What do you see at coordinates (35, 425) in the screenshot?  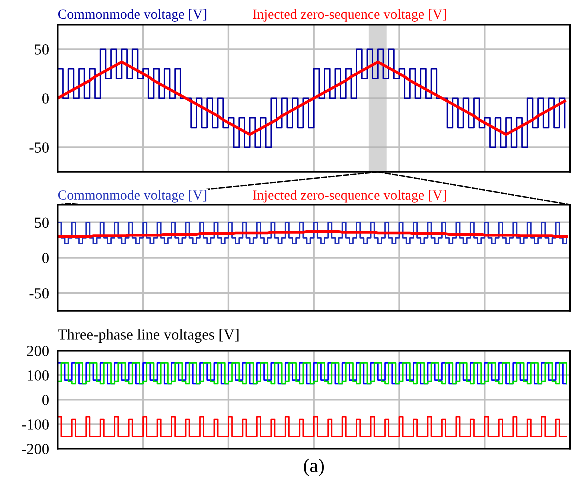 I see `y-tick-label: -100` at bounding box center [35, 425].